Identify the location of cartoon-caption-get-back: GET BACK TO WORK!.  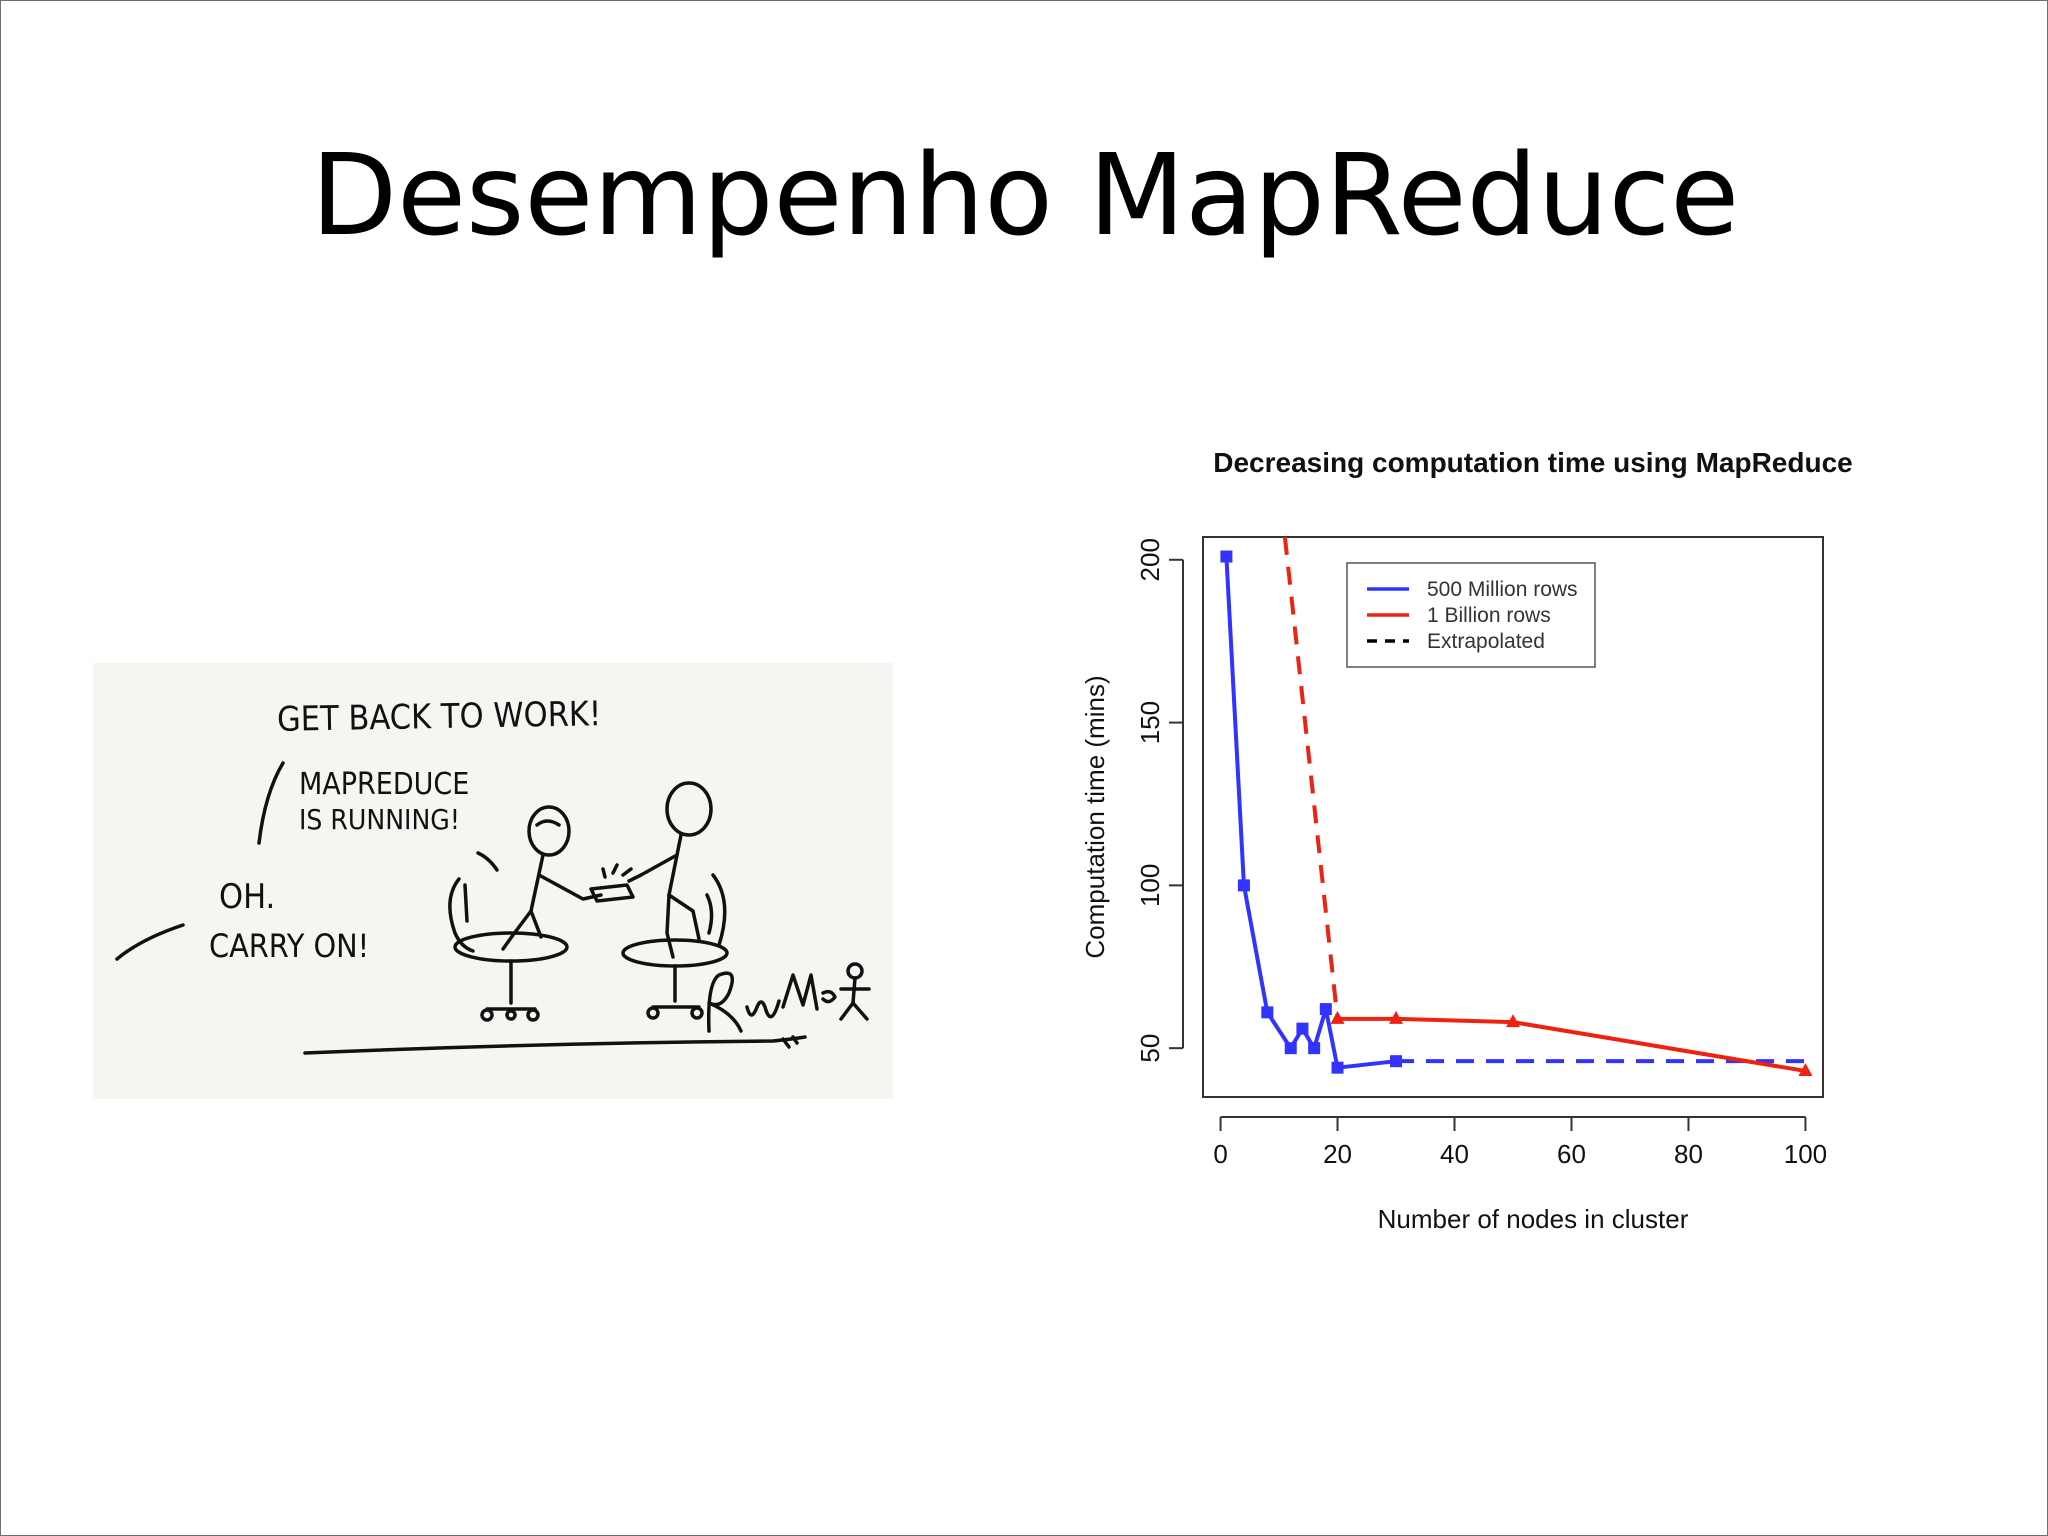
(439, 717).